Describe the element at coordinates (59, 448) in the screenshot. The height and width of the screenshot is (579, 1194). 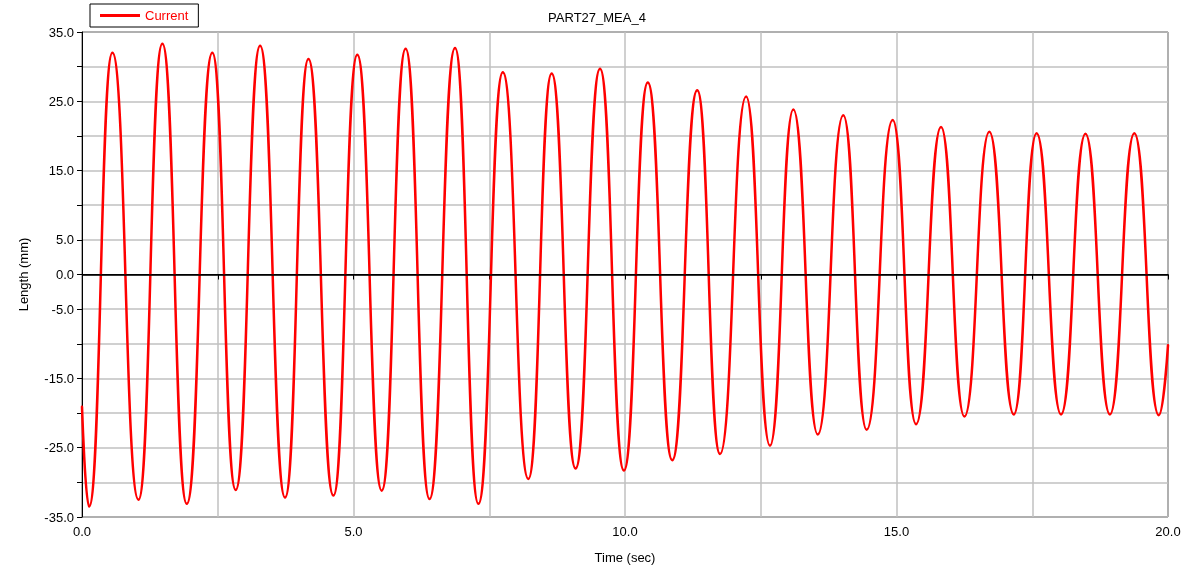
I see `y-tick-label: -25.0` at that location.